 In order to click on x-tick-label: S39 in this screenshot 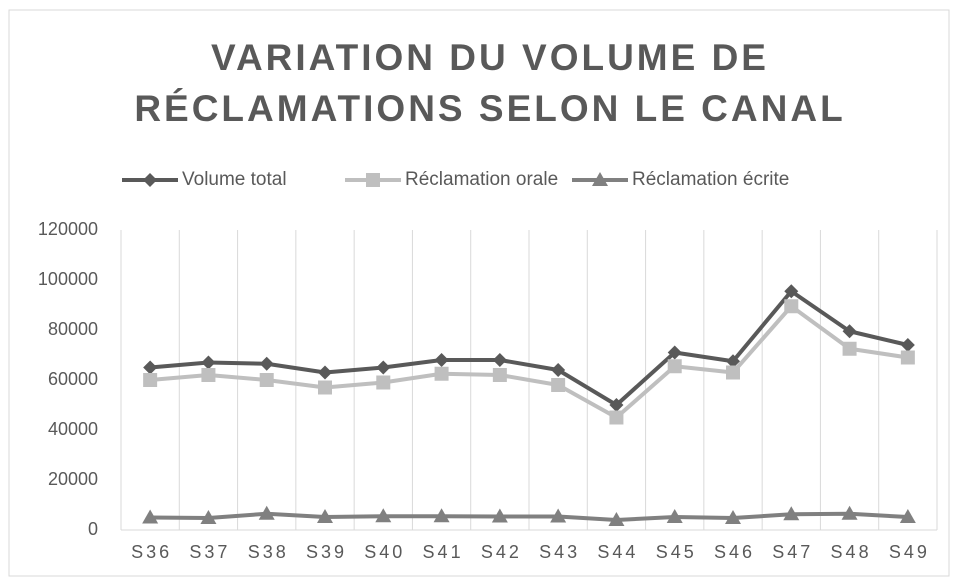, I will do `click(326, 552)`.